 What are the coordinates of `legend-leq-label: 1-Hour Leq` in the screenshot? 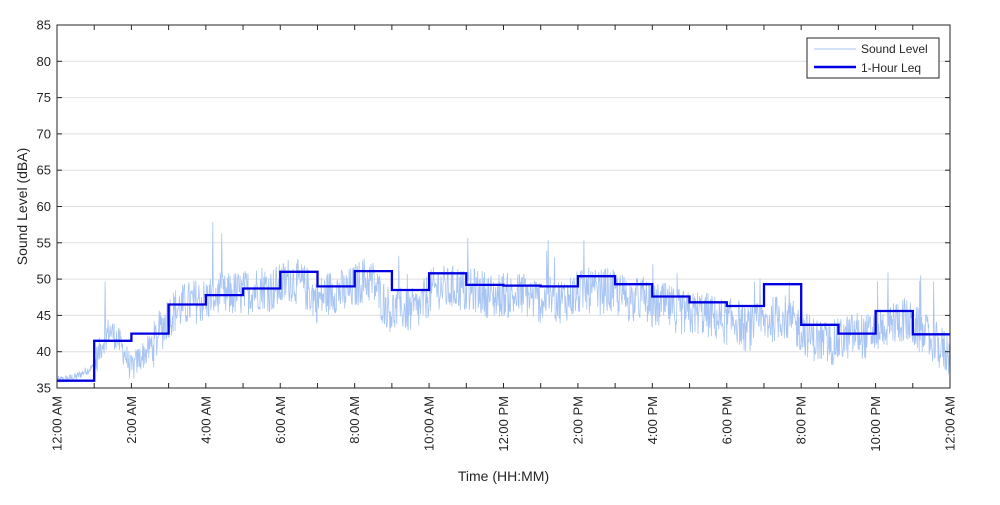 It's located at (891, 68).